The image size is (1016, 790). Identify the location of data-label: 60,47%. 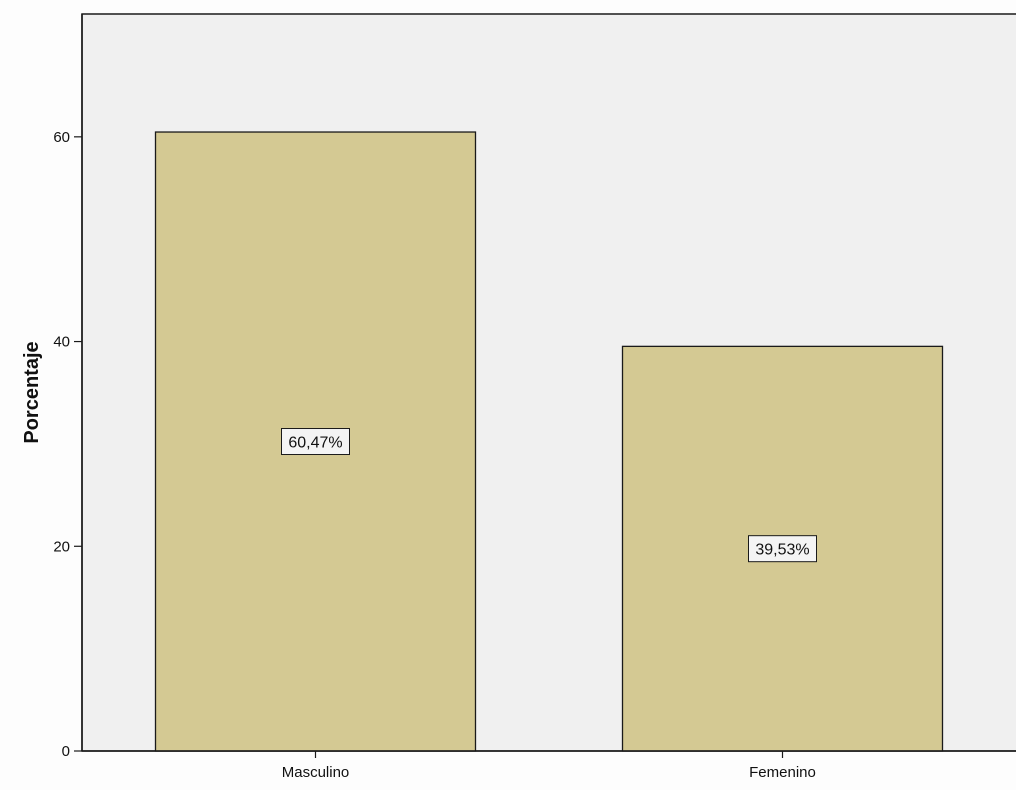
(315, 443).